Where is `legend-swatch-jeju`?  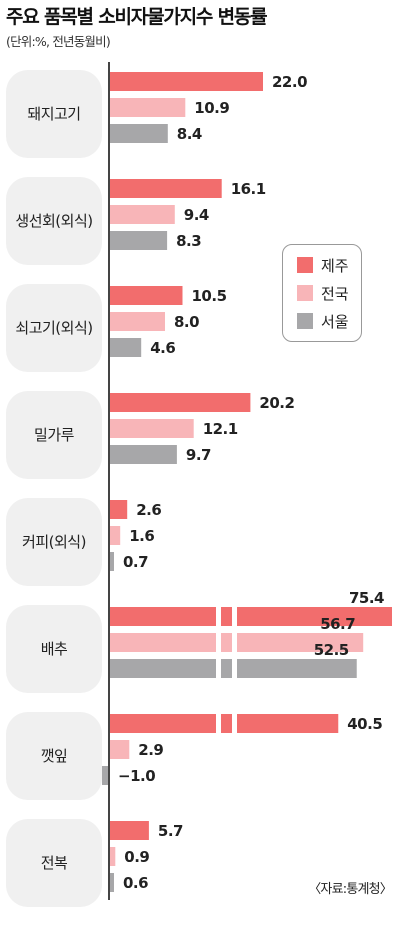 legend-swatch-jeju is located at coordinates (305, 265).